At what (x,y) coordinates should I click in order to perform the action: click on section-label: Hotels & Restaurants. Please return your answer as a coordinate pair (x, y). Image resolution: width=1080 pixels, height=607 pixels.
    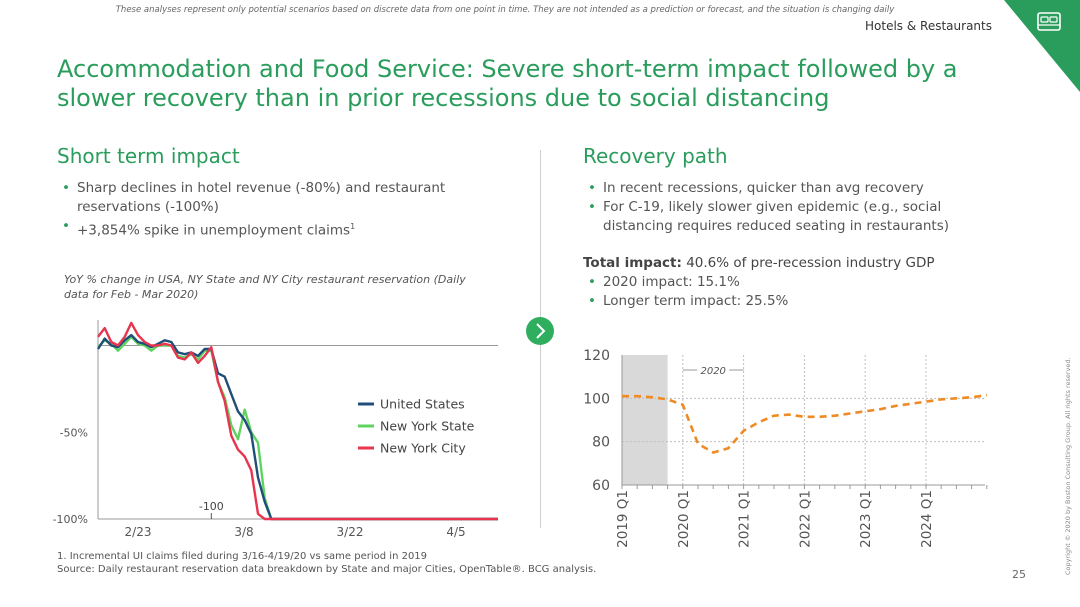
    Looking at the image, I should click on (928, 26).